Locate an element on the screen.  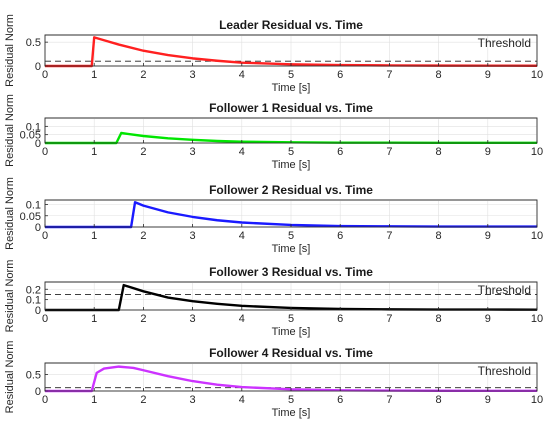
chart-title: Follower 2 Residual vs. Time is located at coordinates (291, 190).